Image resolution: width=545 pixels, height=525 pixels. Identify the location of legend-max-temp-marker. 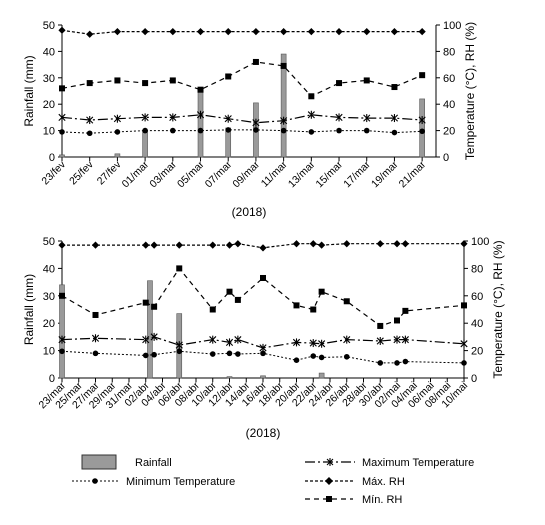
(330, 462).